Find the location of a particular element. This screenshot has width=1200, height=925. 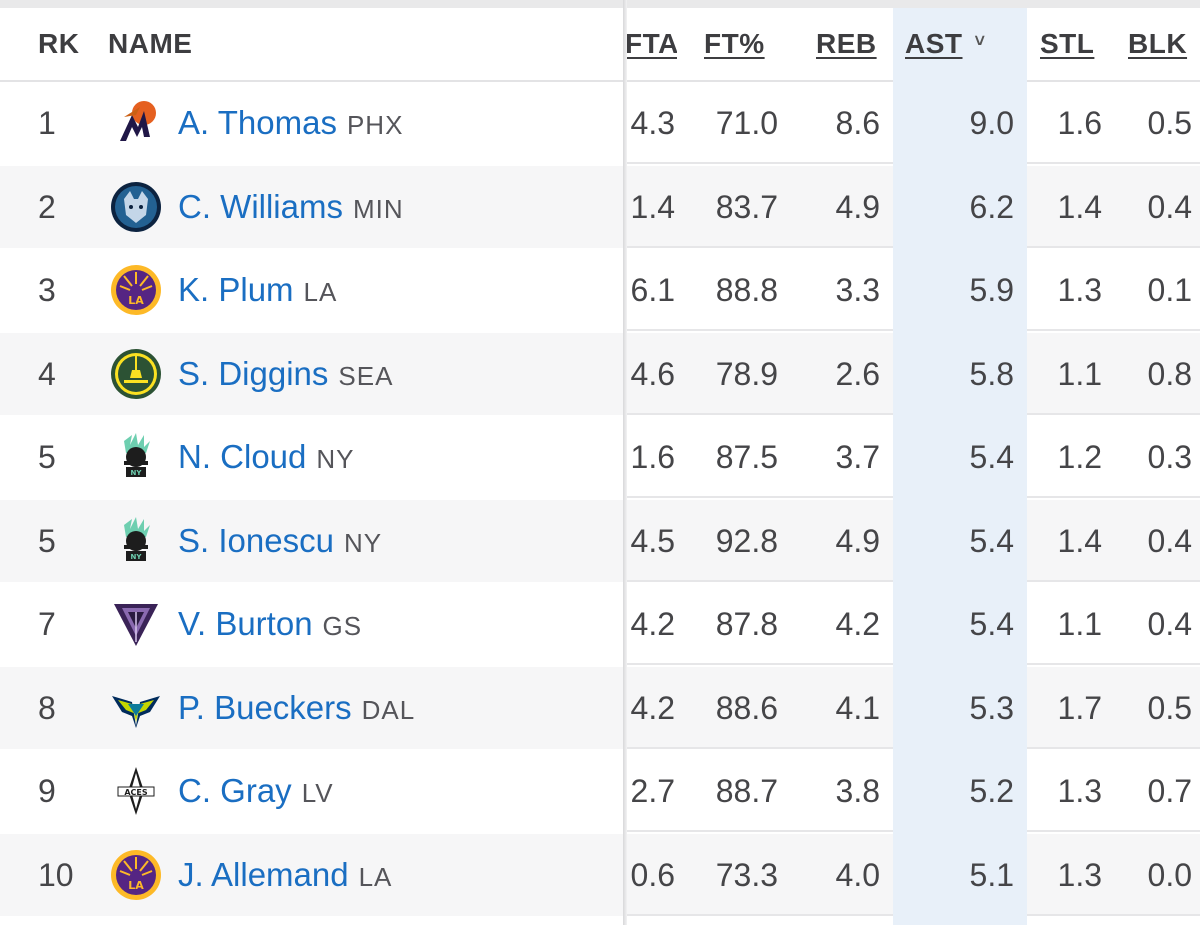

ftp-cell: 88.8 is located at coordinates (746, 290).